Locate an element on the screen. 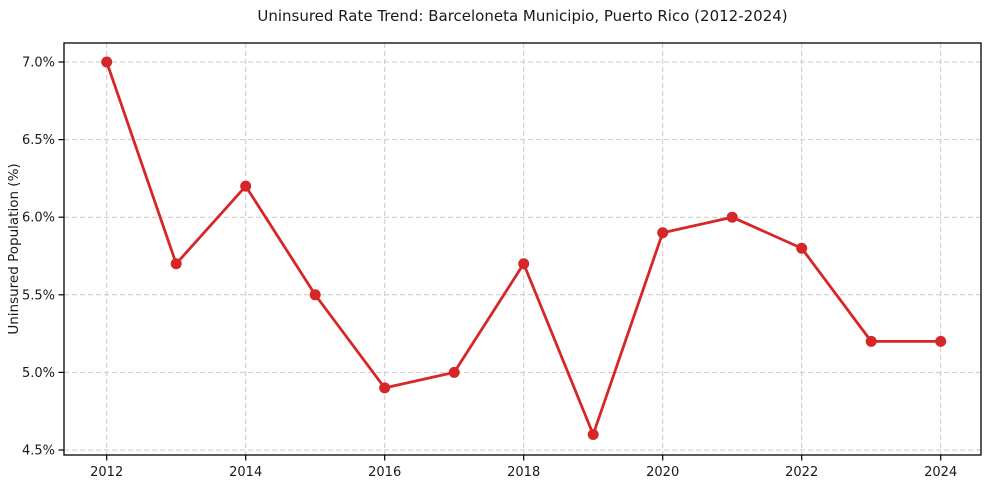  y-tick-label: 6.0% is located at coordinates (38, 218).